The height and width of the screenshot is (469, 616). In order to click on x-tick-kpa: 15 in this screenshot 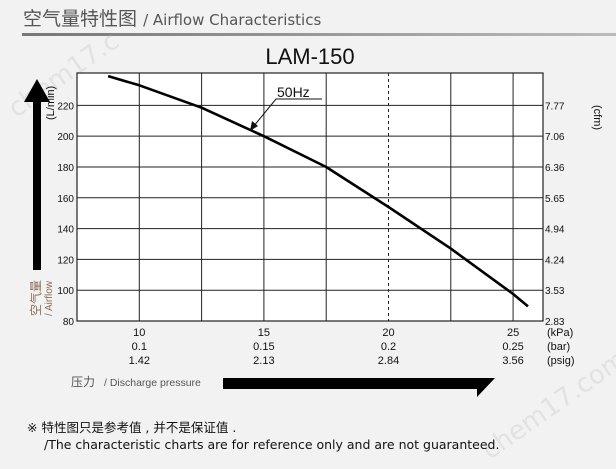, I will do `click(264, 333)`.